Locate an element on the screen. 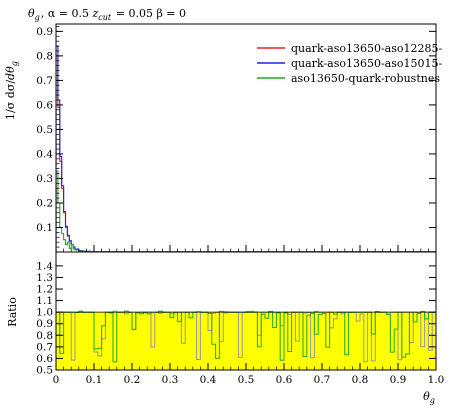  legend-label-2: quark-aso13650-aso15015- is located at coordinates (366, 63).